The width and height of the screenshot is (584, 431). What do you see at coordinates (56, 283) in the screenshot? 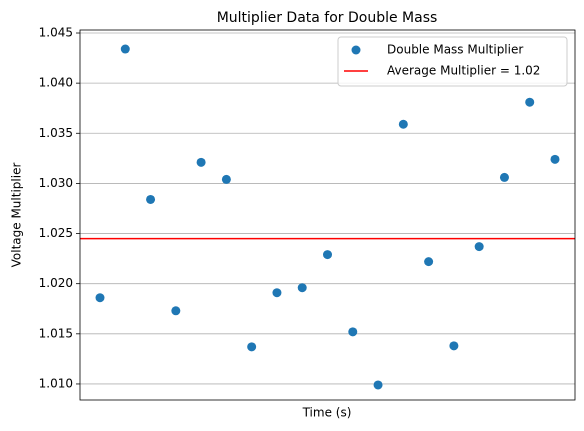
I see `y-tick-label: 1.020` at bounding box center [56, 283].